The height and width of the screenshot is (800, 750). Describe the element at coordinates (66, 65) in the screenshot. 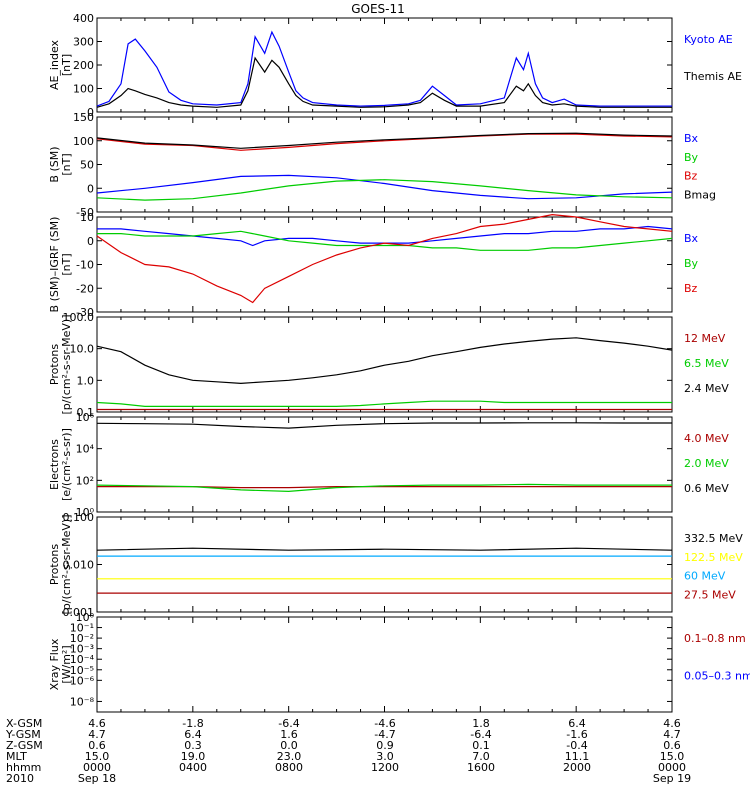

I see `y-axis-label: [nT]` at that location.